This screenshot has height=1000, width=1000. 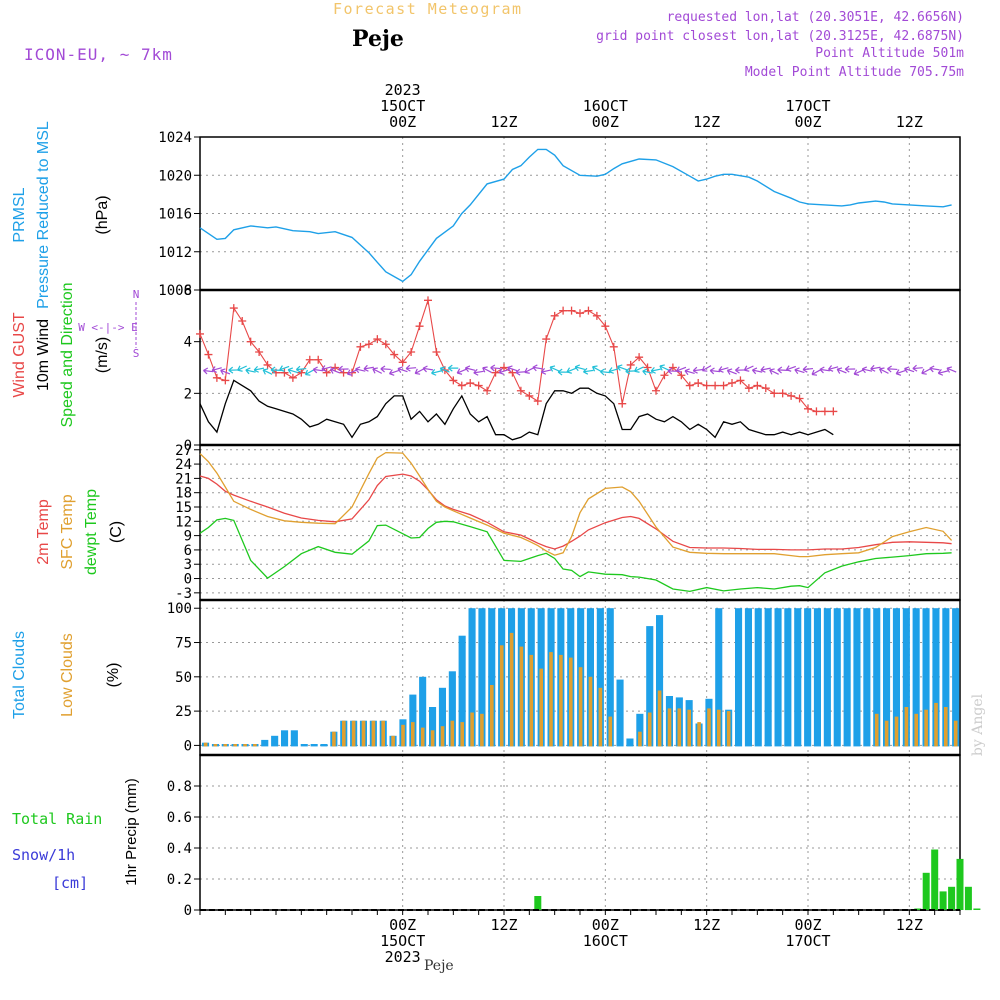 I want to click on point-altitude: Point Altitude 501m, so click(x=889, y=53).